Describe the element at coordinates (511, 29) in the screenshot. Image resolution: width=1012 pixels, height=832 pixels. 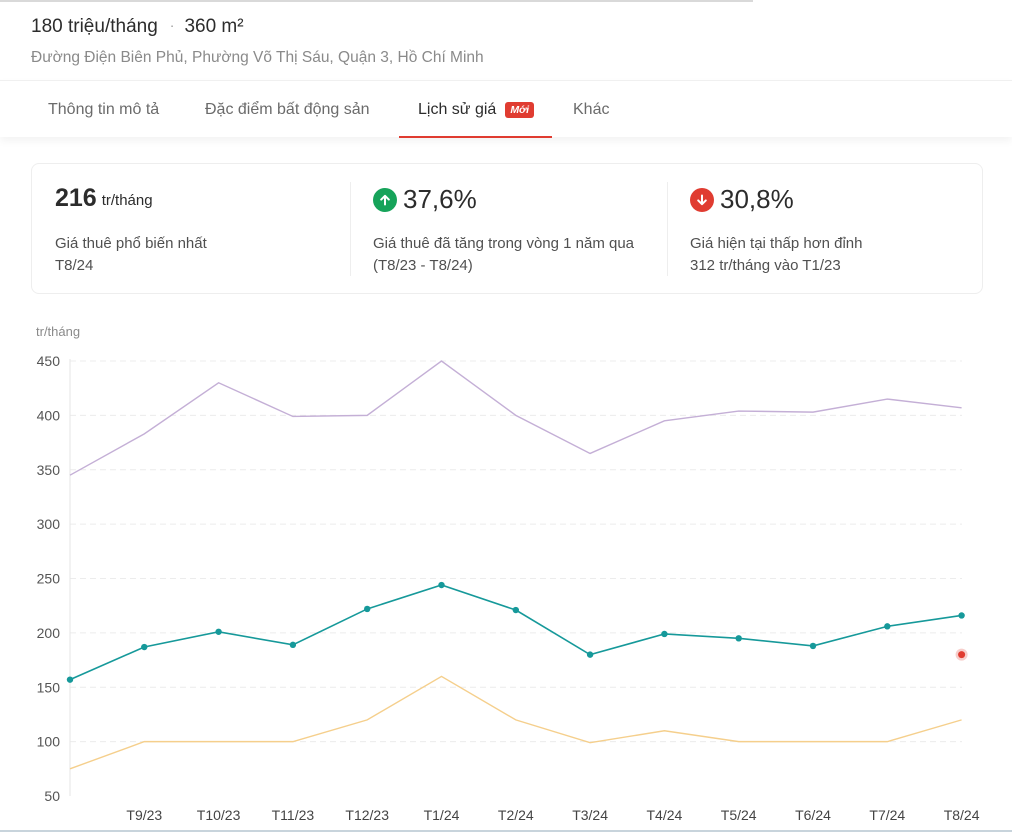
I see `price-row: 180 triệu/tháng · 360 m²` at that location.